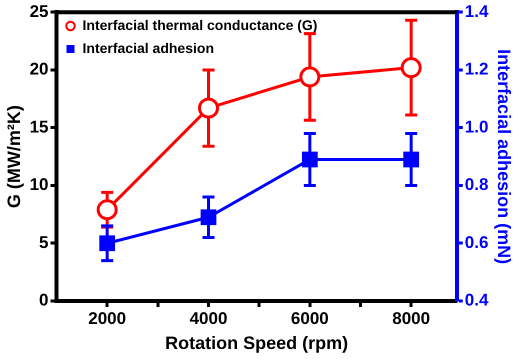 This screenshot has height=359, width=520. What do you see at coordinates (39, 11) in the screenshot?
I see `y-tick-label: 25` at bounding box center [39, 11].